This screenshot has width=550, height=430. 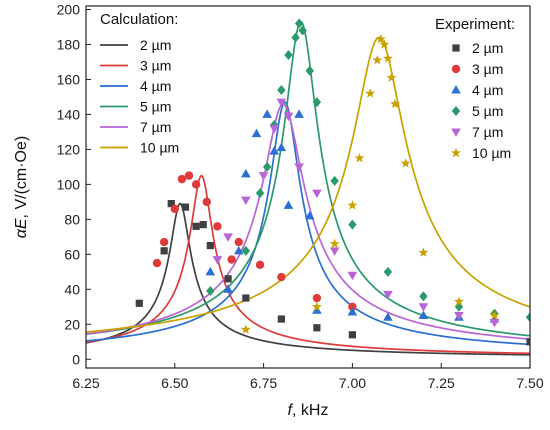 I want to click on exp-legend-label: 7 µm, so click(x=487, y=132).